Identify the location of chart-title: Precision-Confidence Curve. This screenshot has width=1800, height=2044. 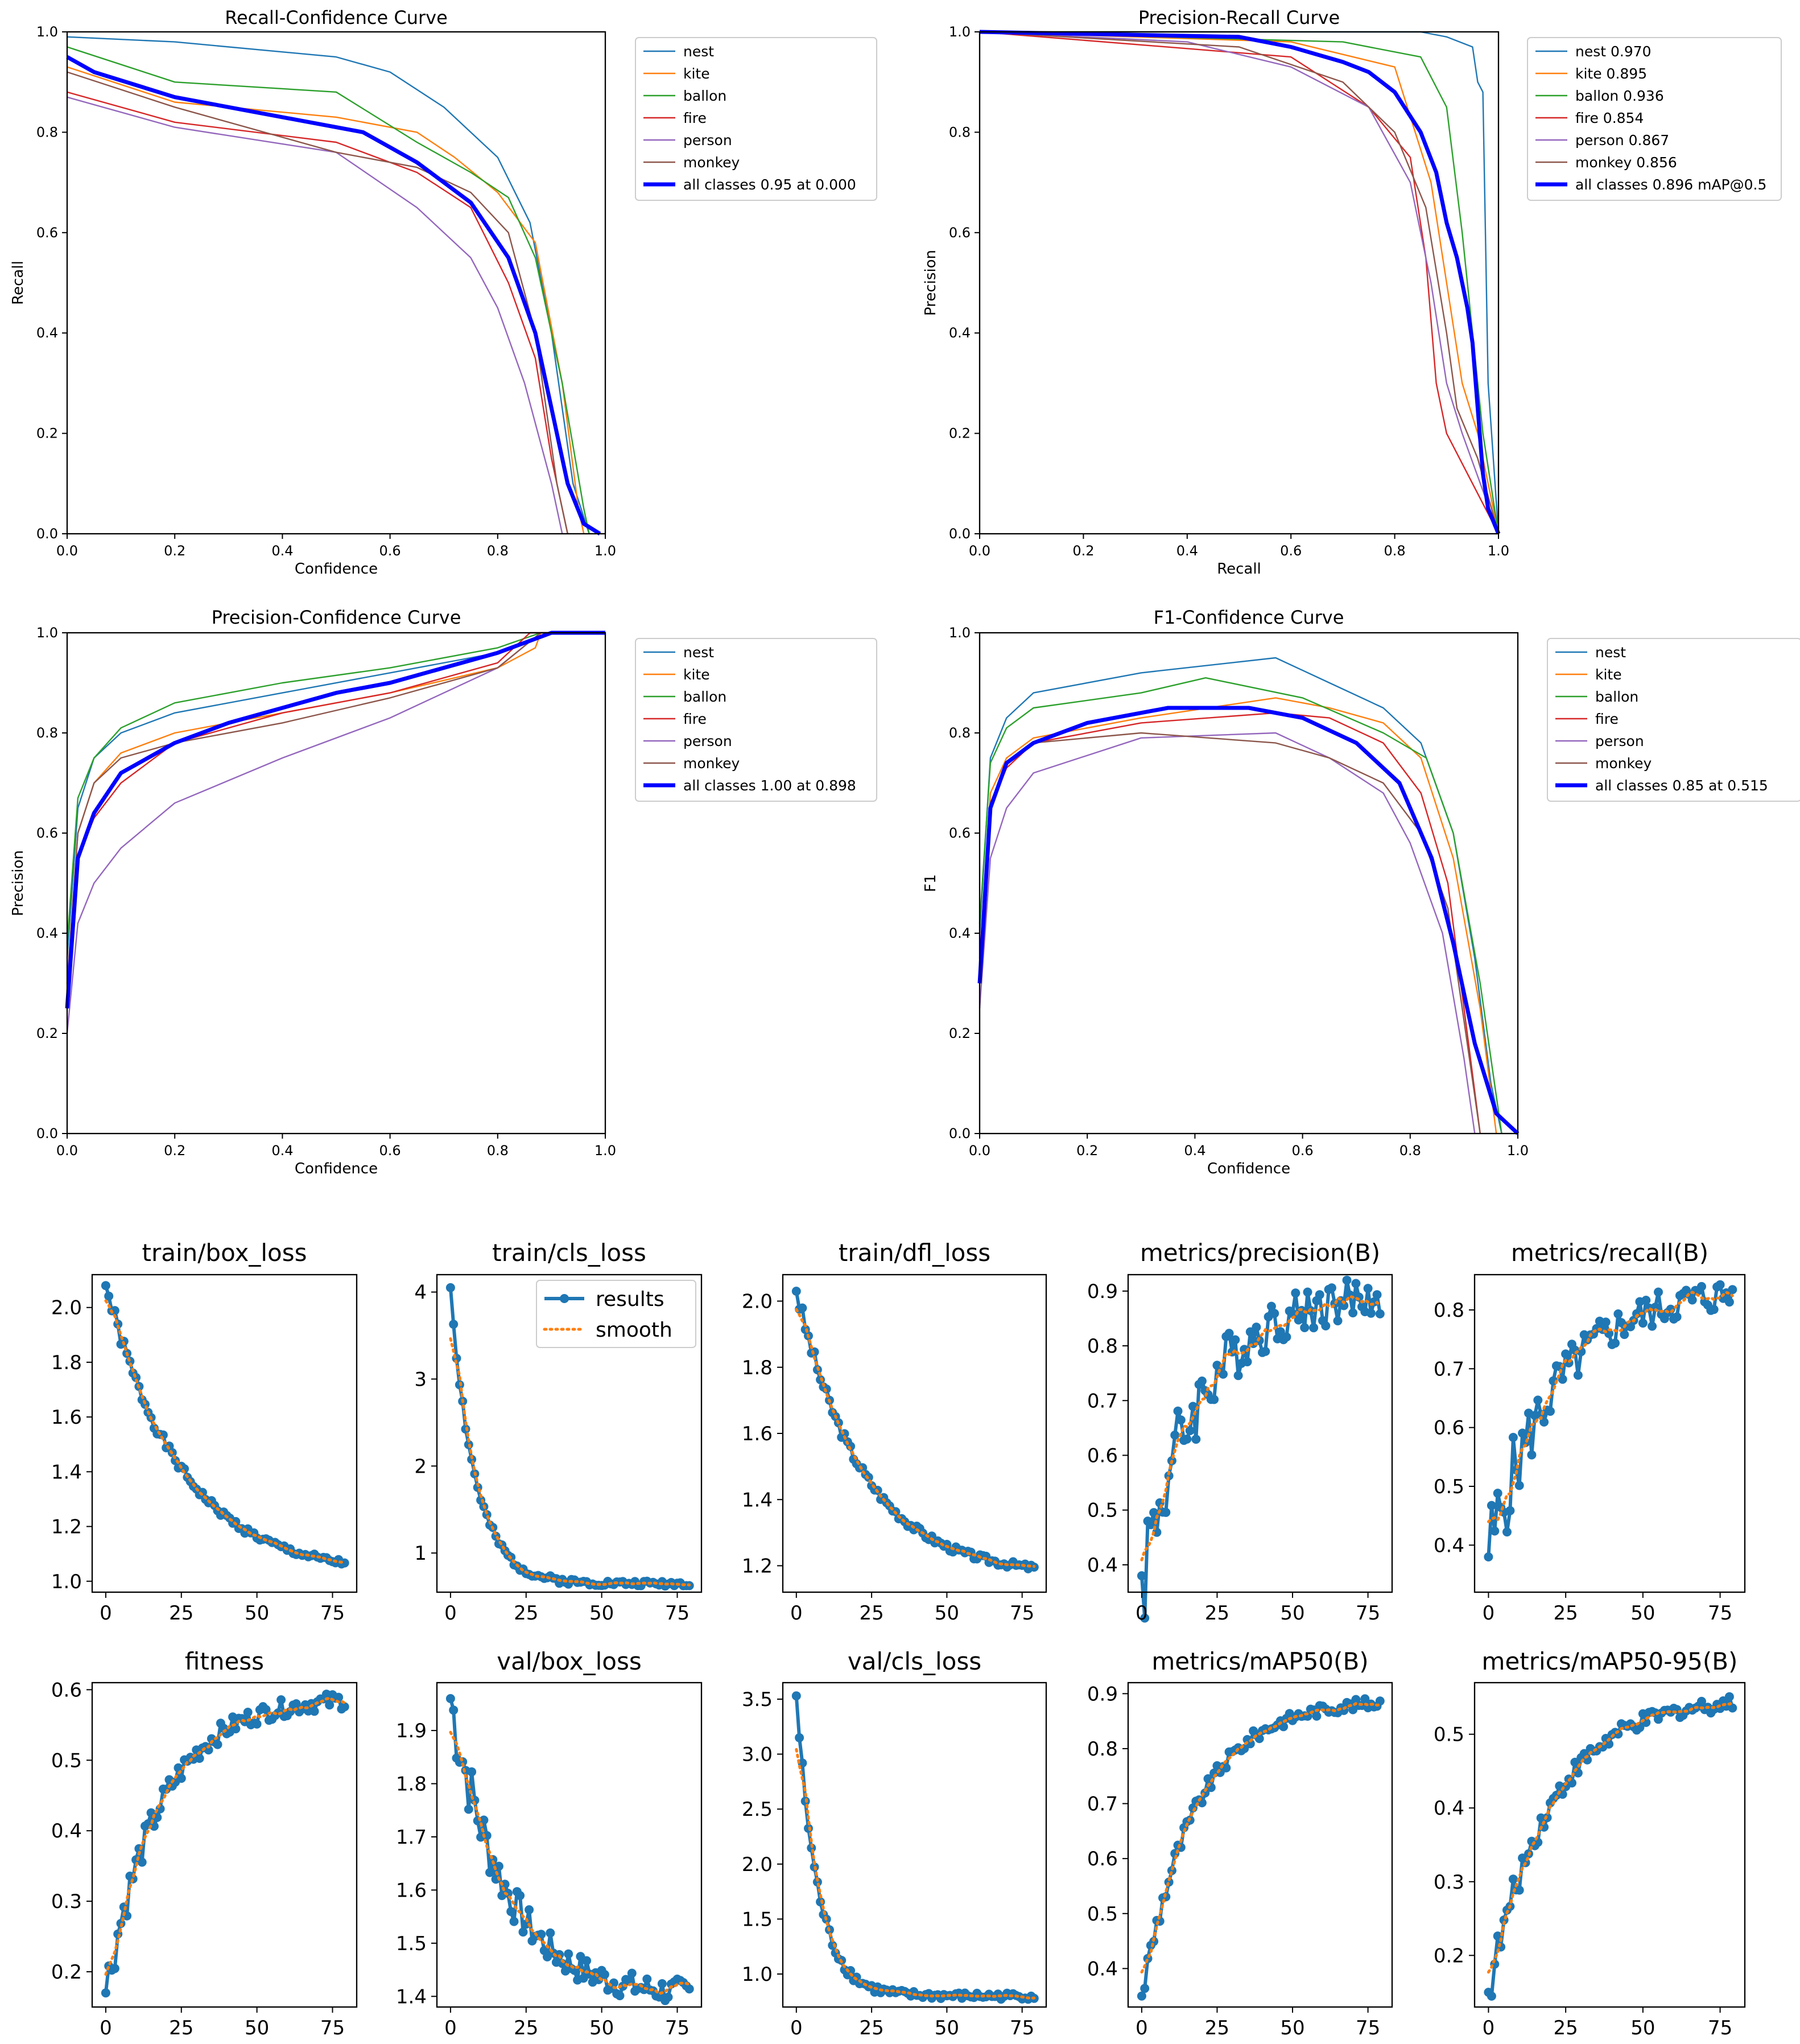
(336, 617).